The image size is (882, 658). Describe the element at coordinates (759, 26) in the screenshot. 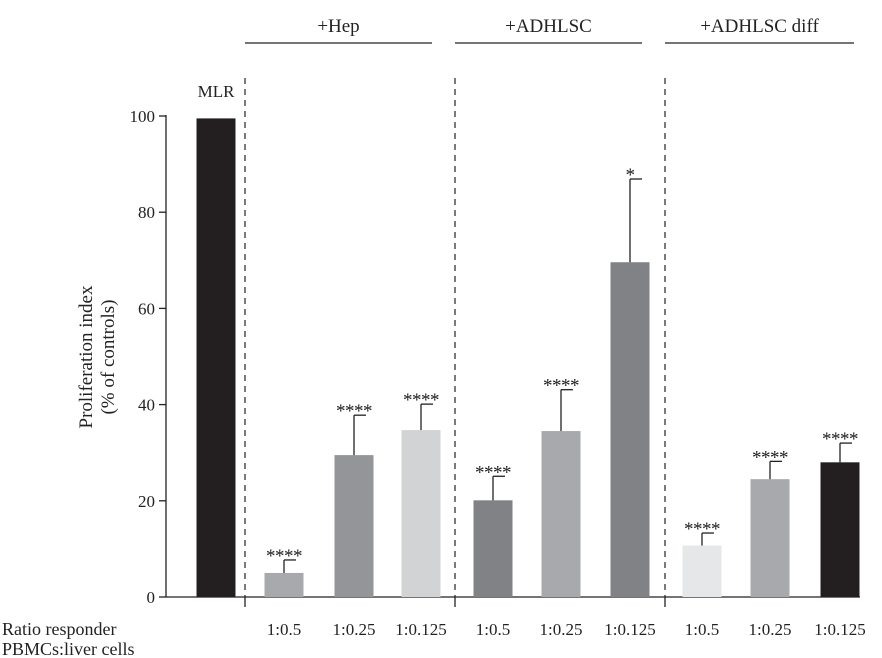

I see `group-header-label: +ADHLSC diff` at that location.